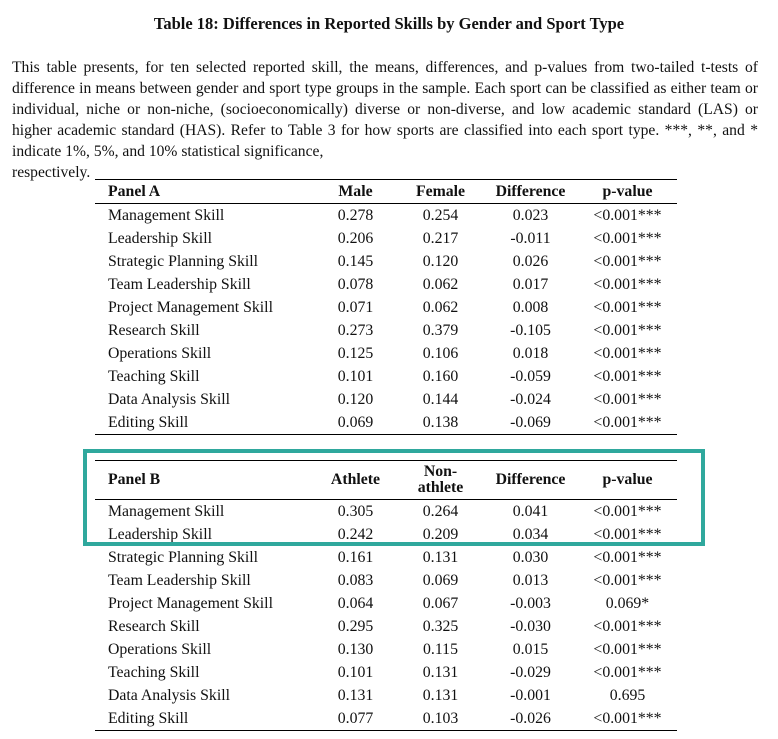 This screenshot has width=778, height=739. I want to click on difference-value: -0.024, so click(530, 399).